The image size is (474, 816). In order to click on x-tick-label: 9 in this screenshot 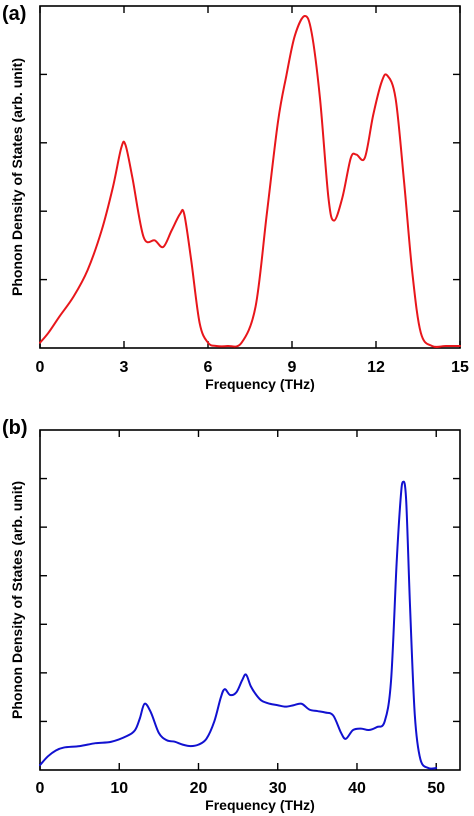, I will do `click(292, 367)`.